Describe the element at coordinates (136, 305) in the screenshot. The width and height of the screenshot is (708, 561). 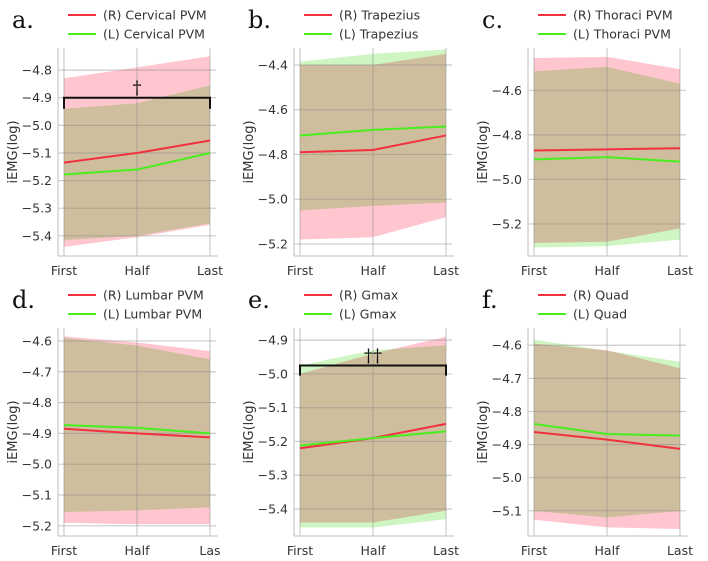
I see `legend: (R) Lumbar PVM (L) Lumbar PVM` at that location.